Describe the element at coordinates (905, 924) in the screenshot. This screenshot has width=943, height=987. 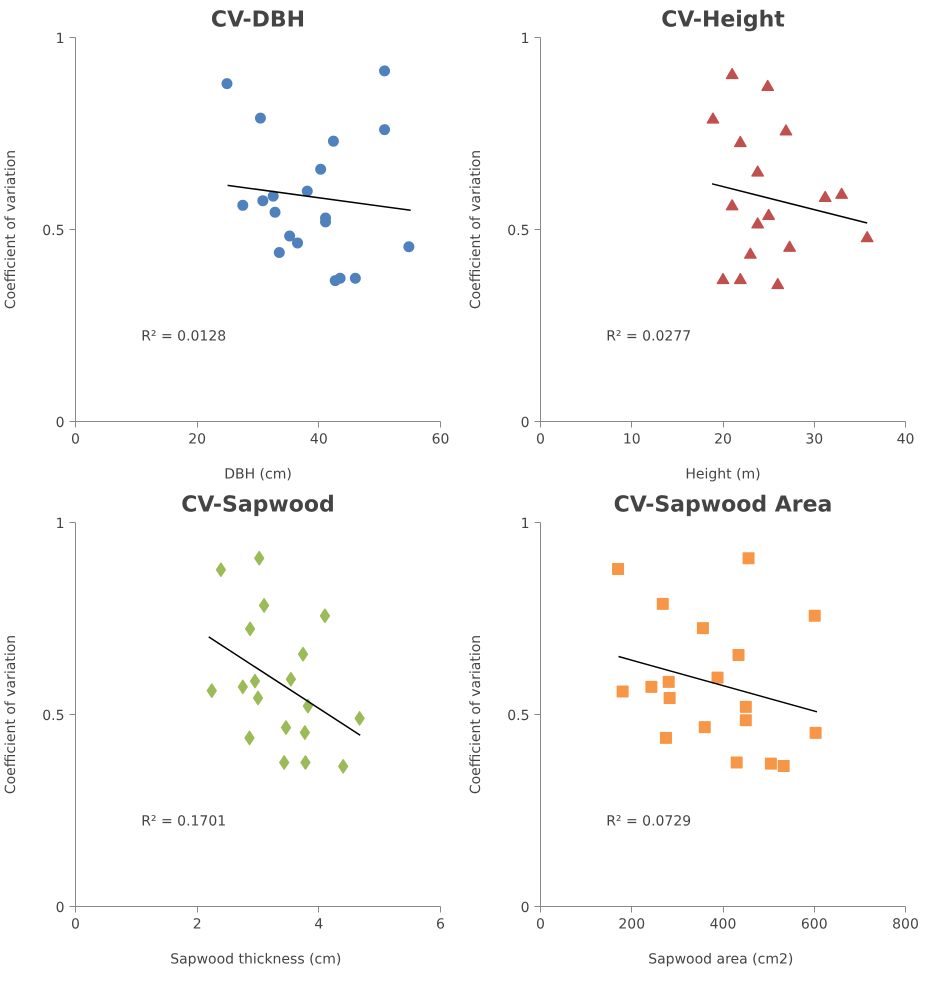
I see `x-tick-label: 800` at that location.